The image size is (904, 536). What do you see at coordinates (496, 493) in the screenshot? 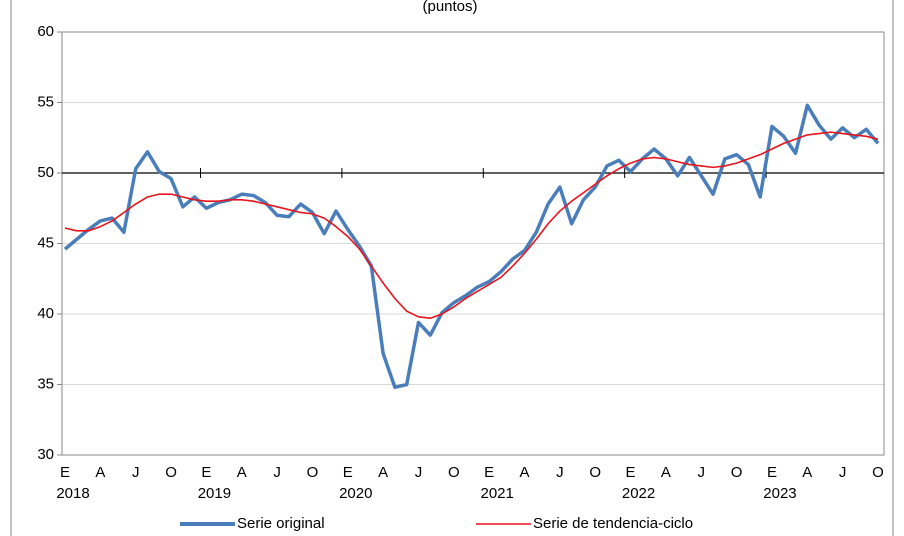
I see `year-label: 2021` at bounding box center [496, 493].